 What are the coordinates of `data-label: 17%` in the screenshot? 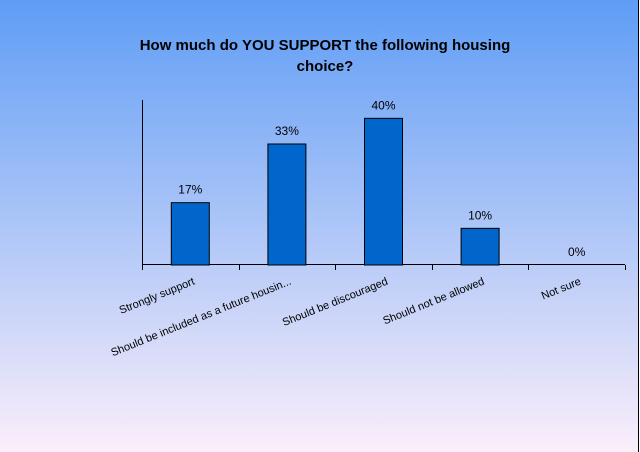 It's located at (190, 190).